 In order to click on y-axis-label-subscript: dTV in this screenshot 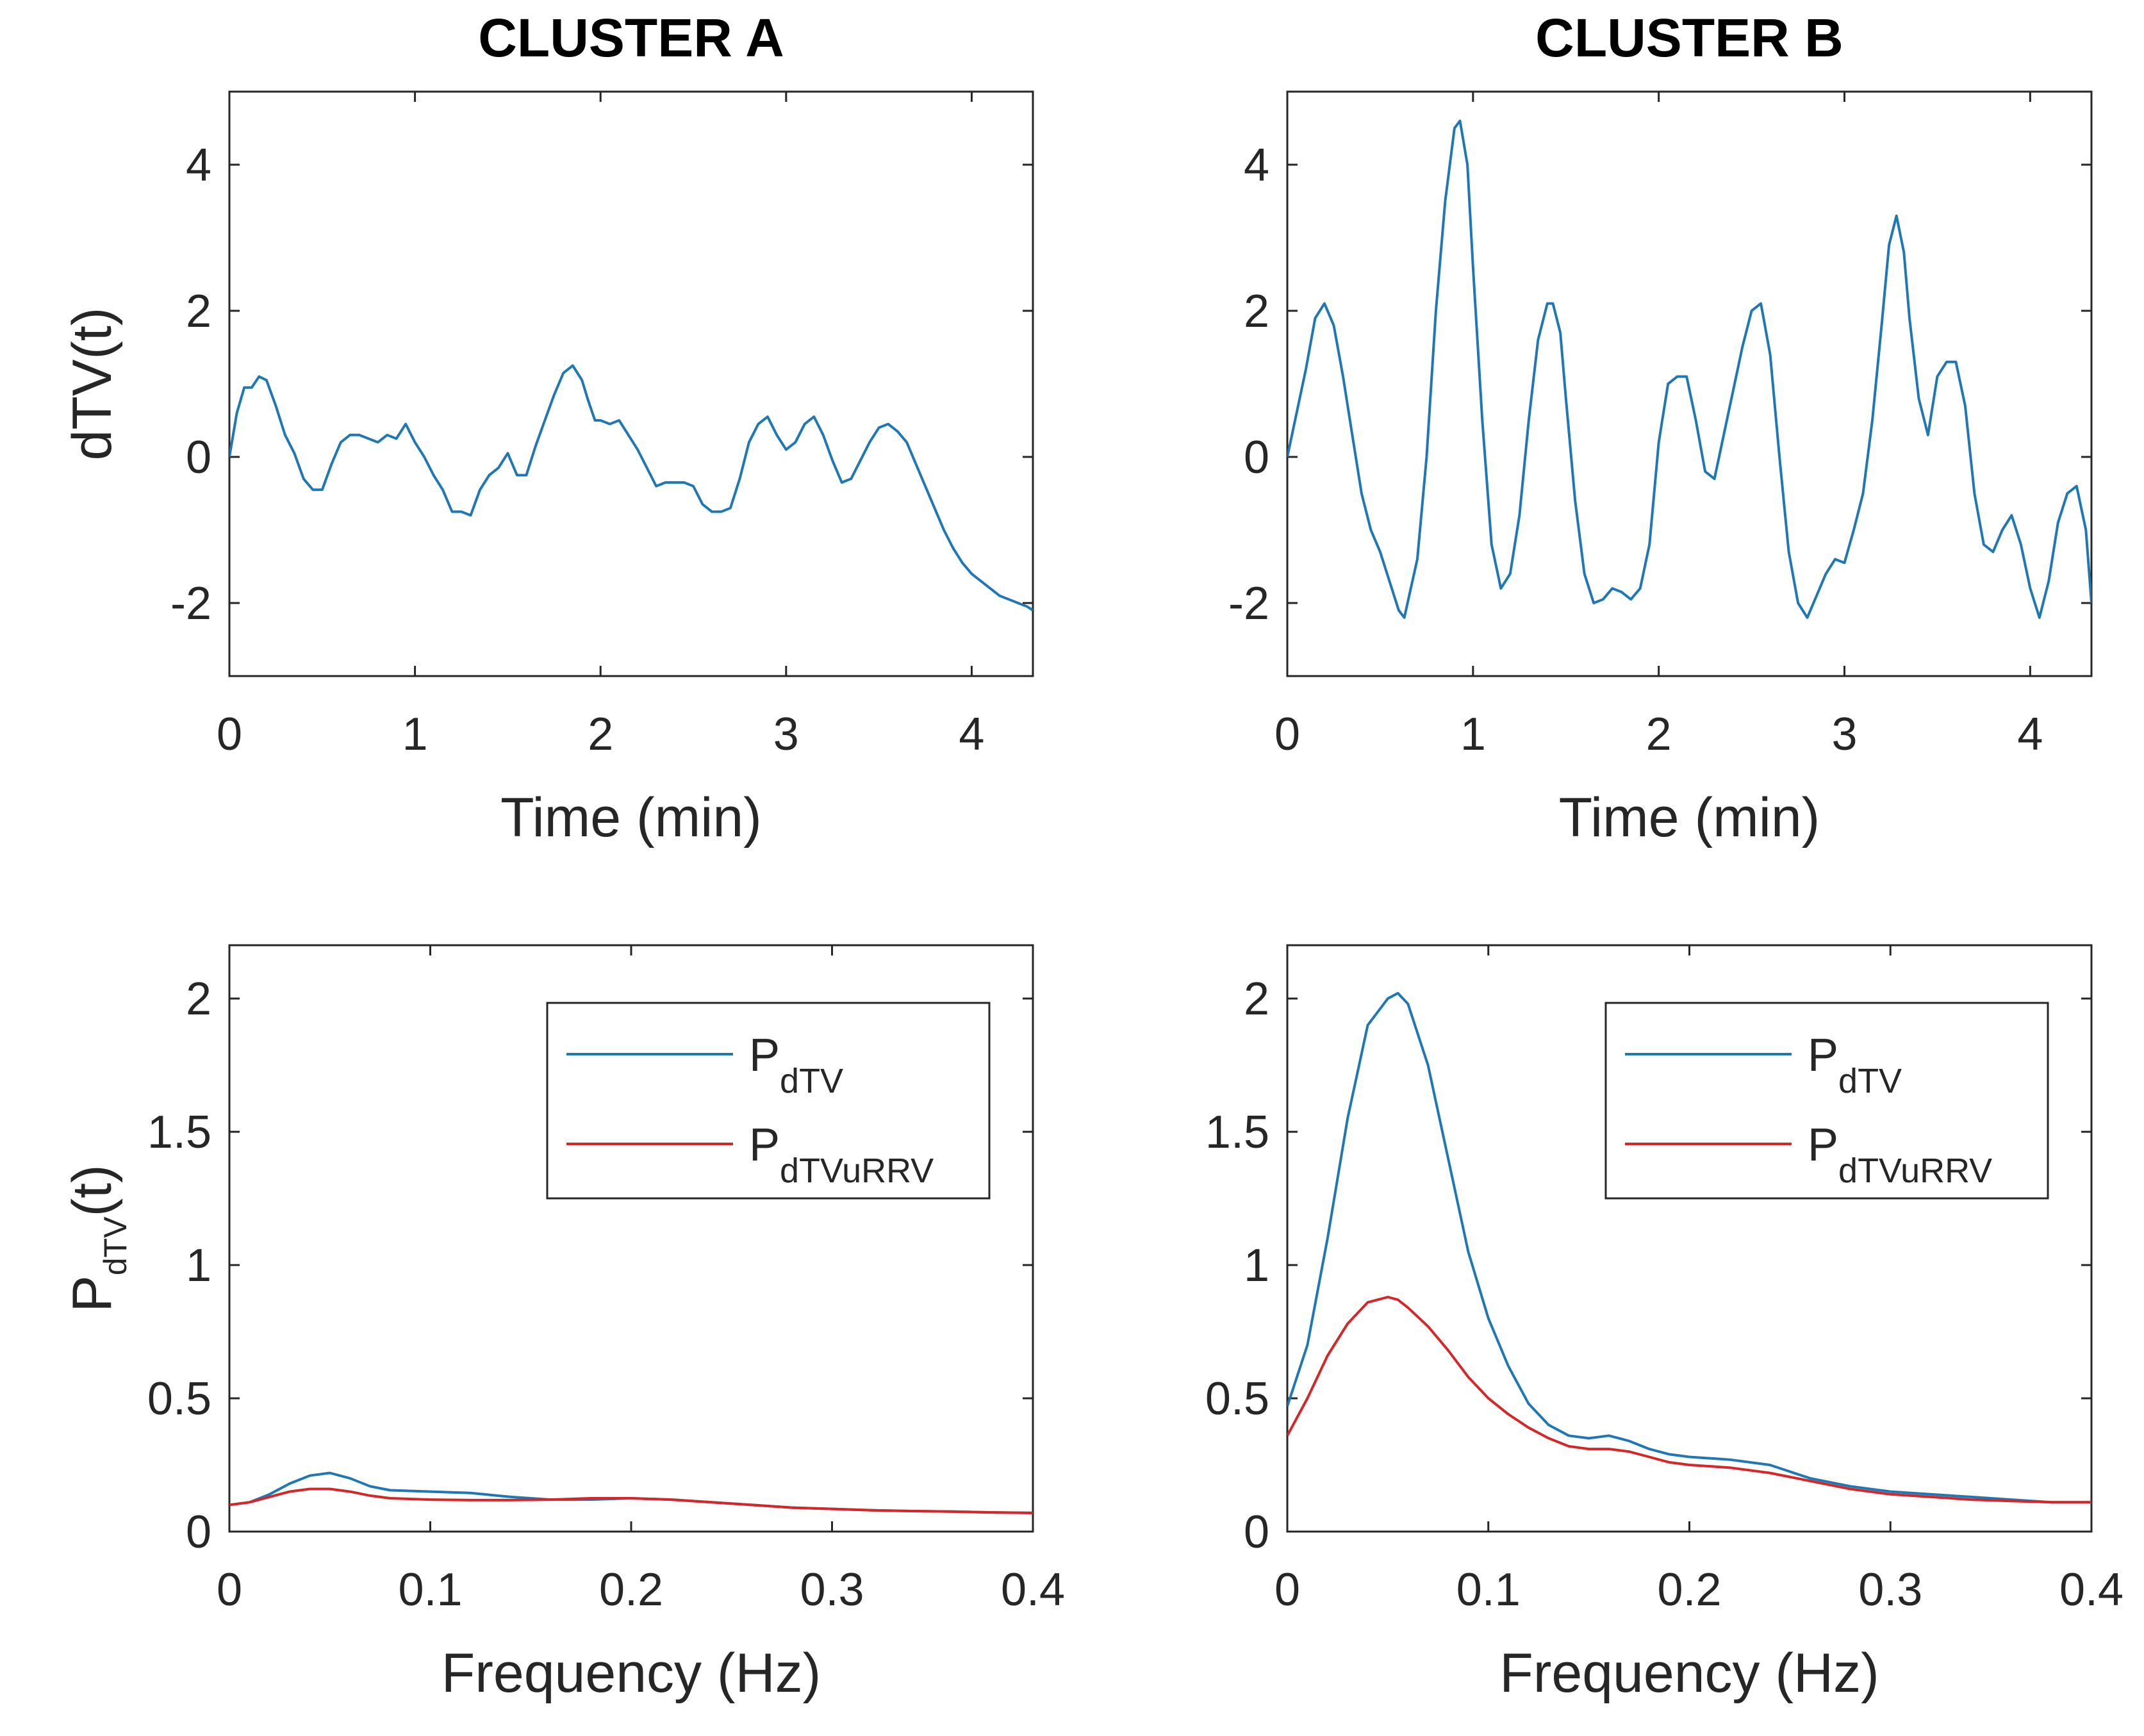, I will do `click(115, 1245)`.